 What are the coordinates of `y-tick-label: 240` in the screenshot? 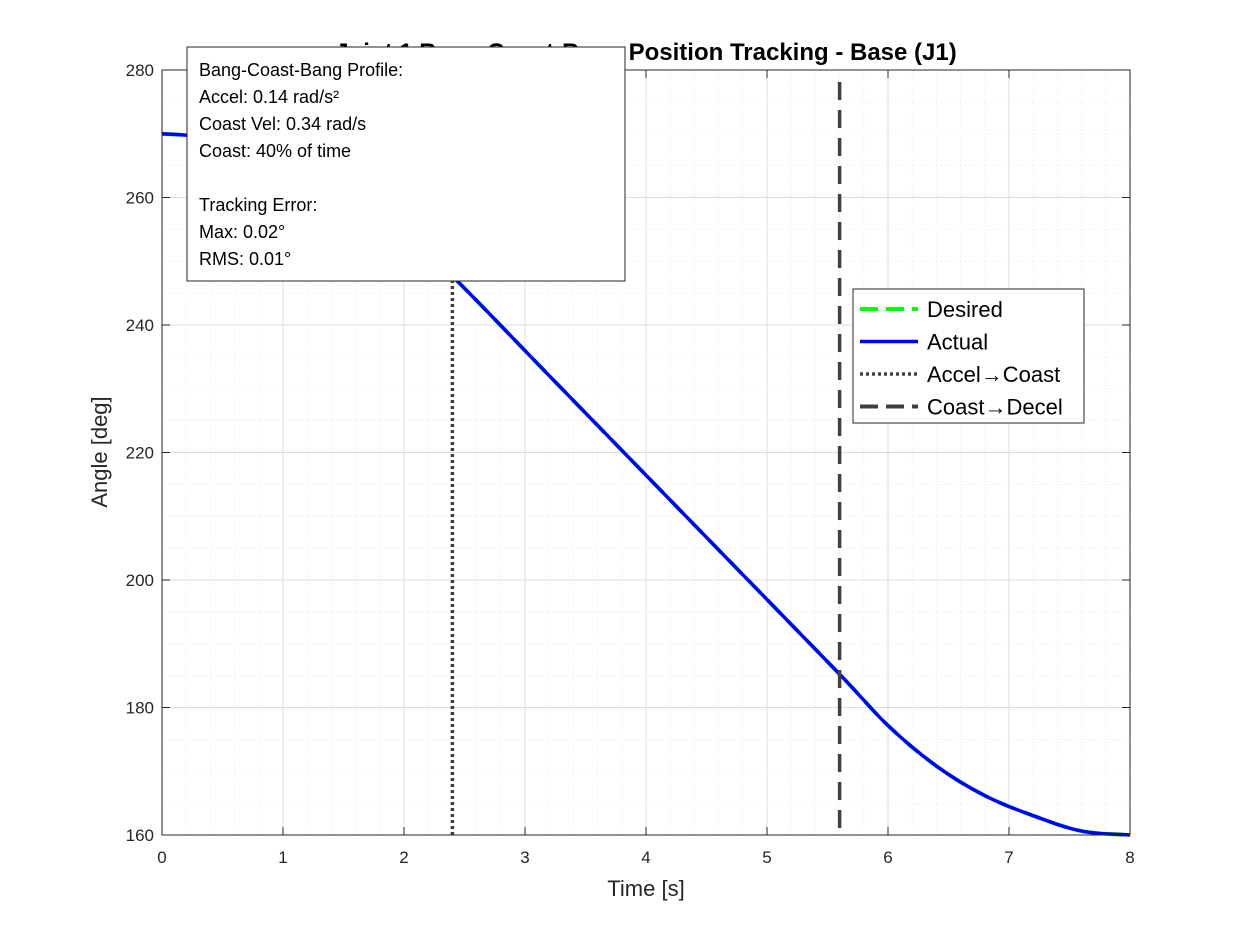 It's located at (140, 325).